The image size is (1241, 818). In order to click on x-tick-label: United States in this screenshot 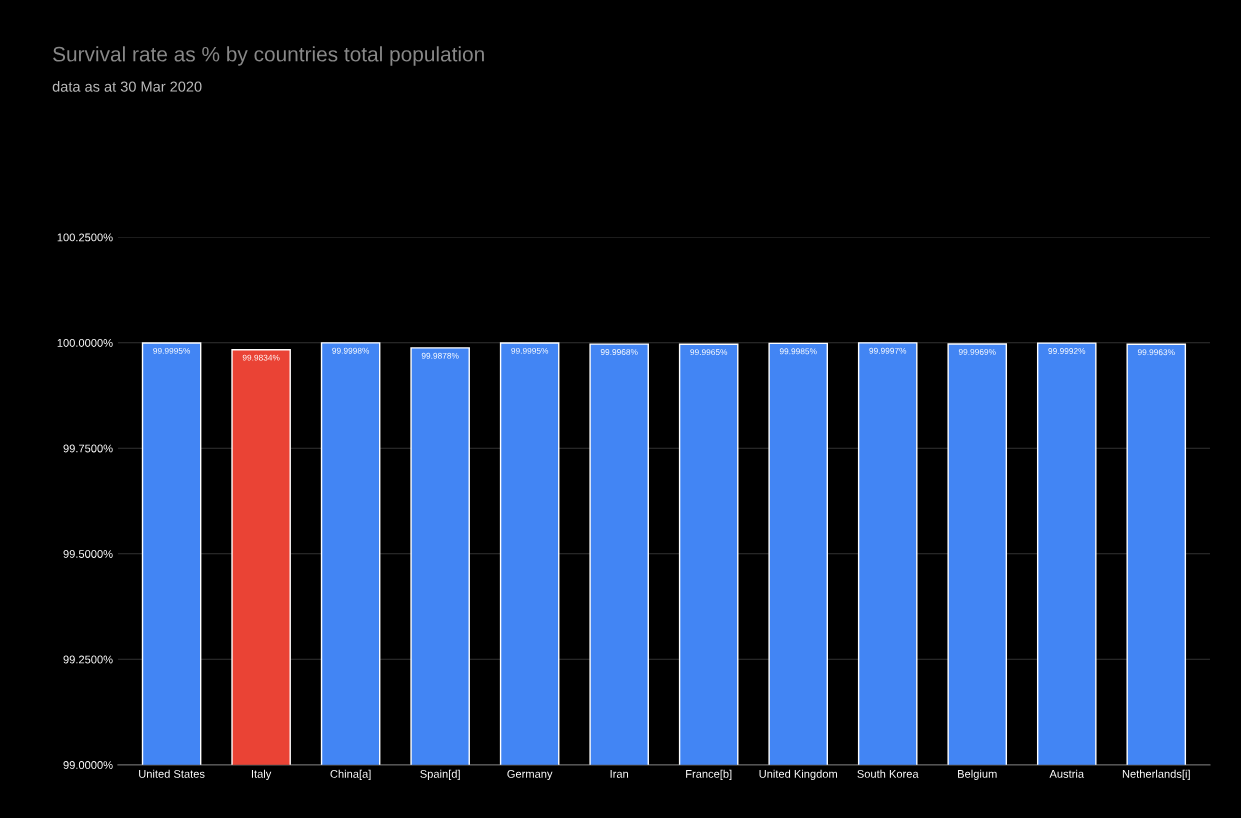, I will do `click(172, 773)`.